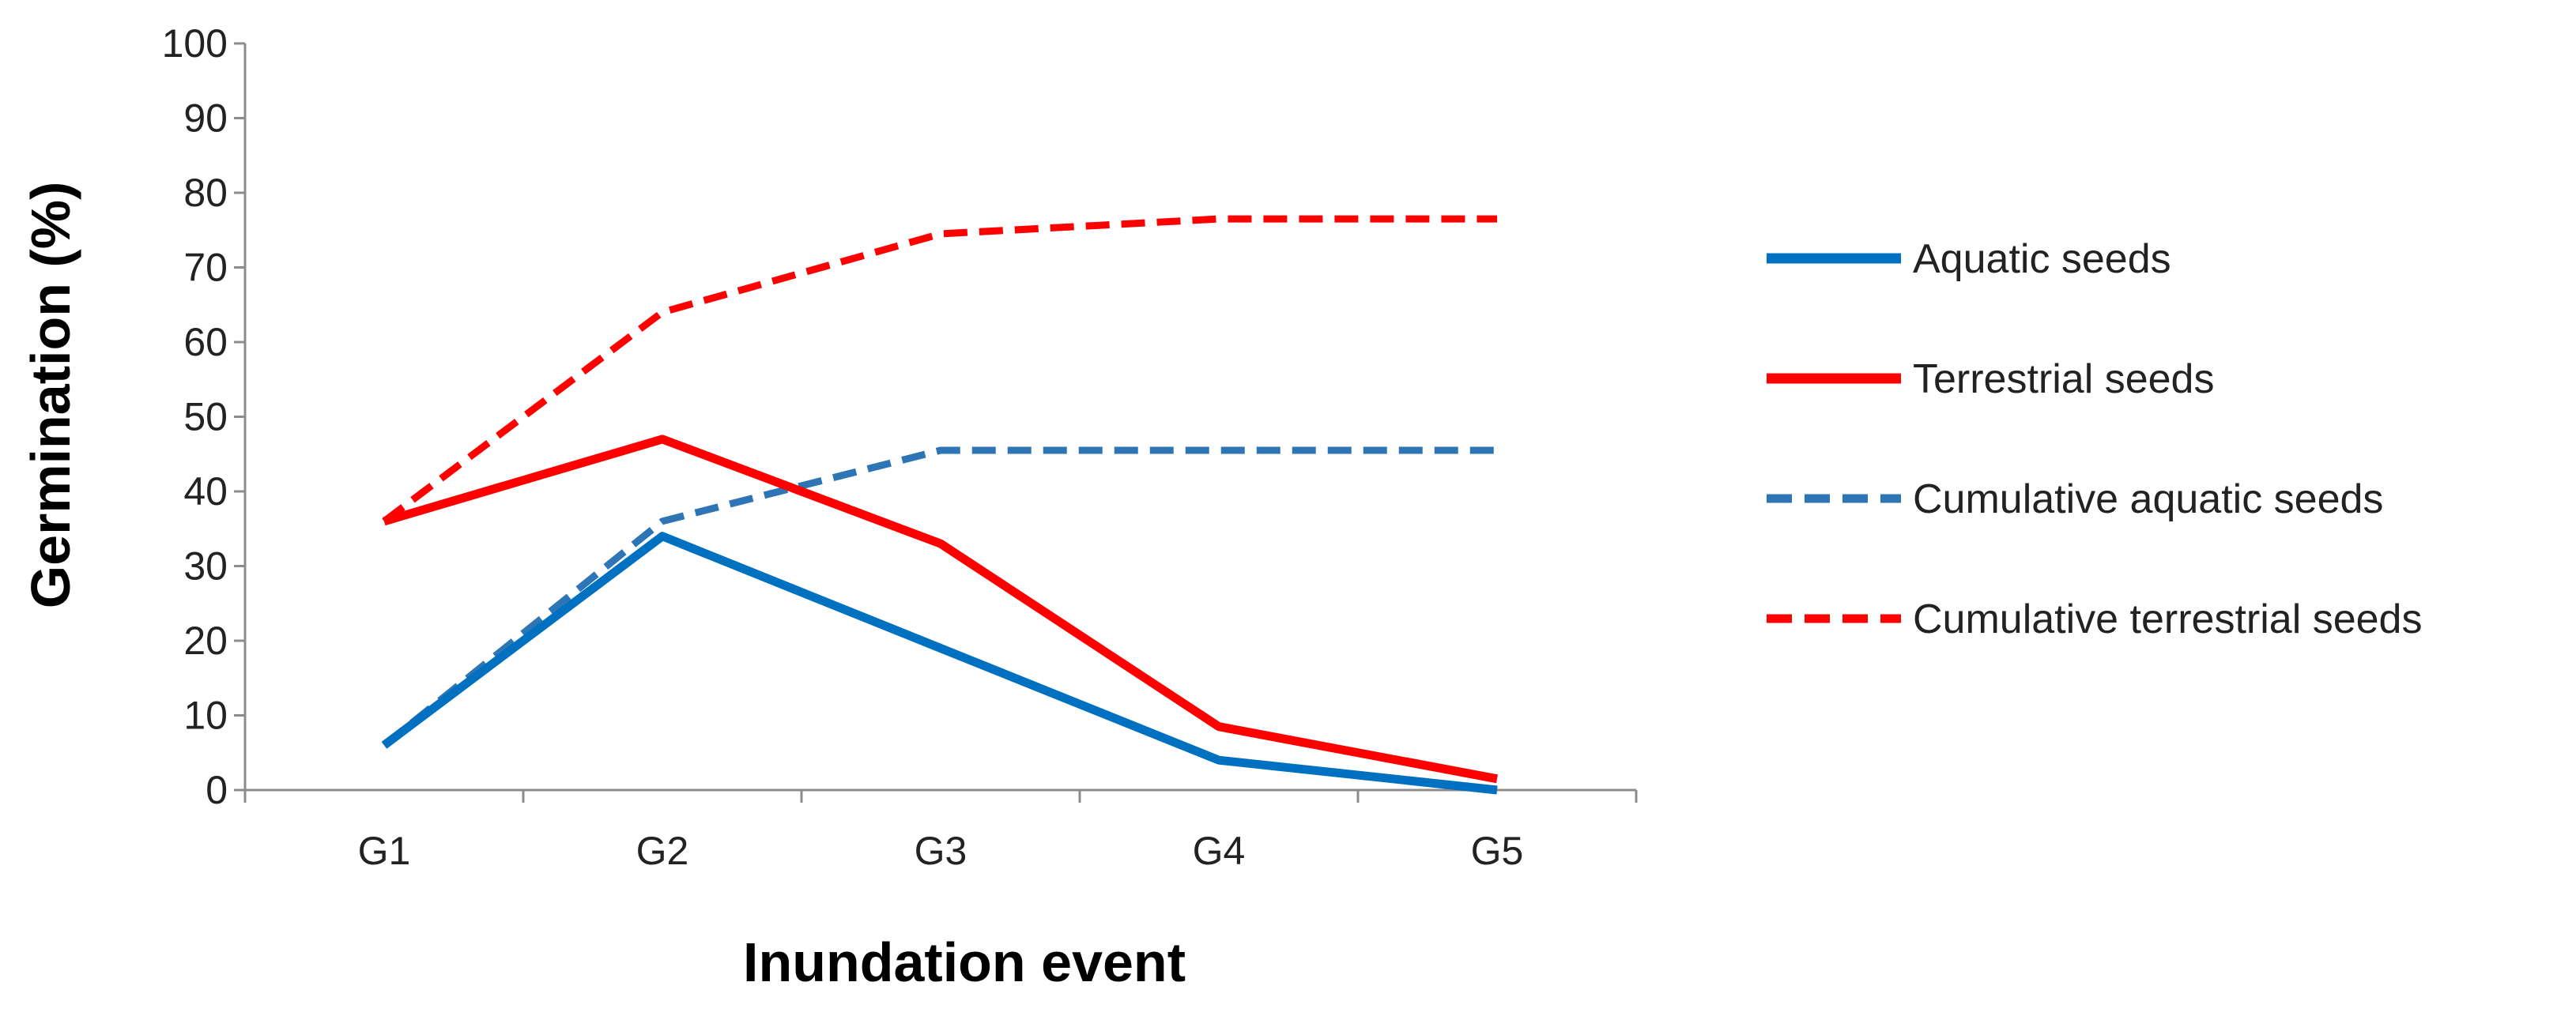 This screenshot has width=2576, height=1016. What do you see at coordinates (939, 370) in the screenshot?
I see `series-line-cumulative-terrestrial-seeds` at bounding box center [939, 370].